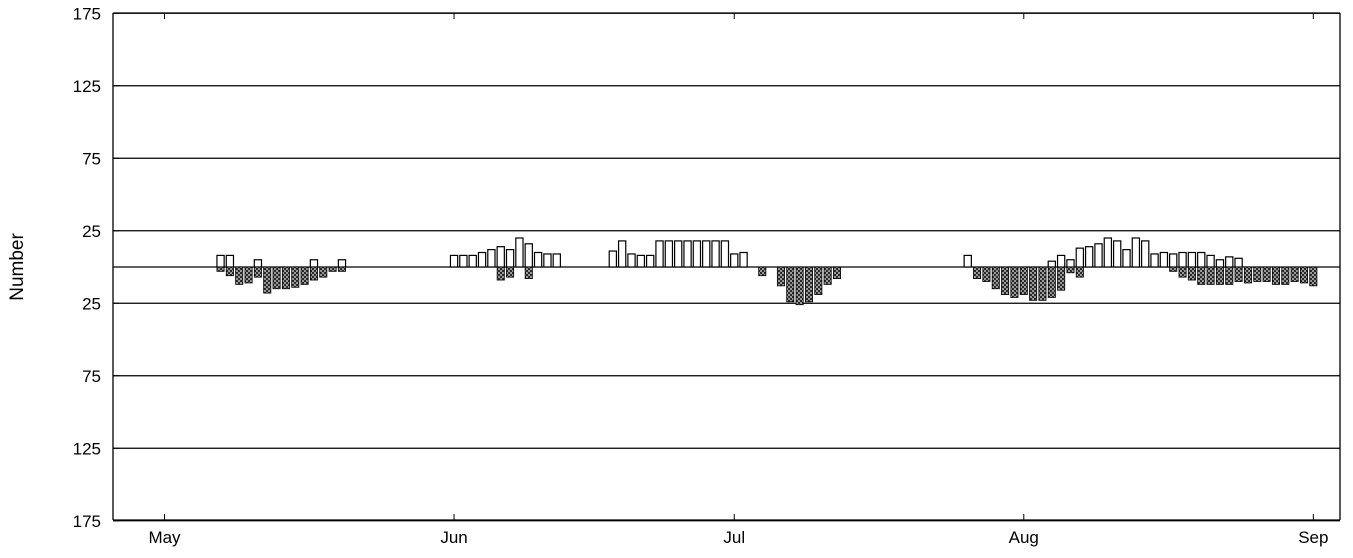 Image resolution: width=1353 pixels, height=558 pixels. I want to click on x-tick-label: Sep, so click(1313, 537).